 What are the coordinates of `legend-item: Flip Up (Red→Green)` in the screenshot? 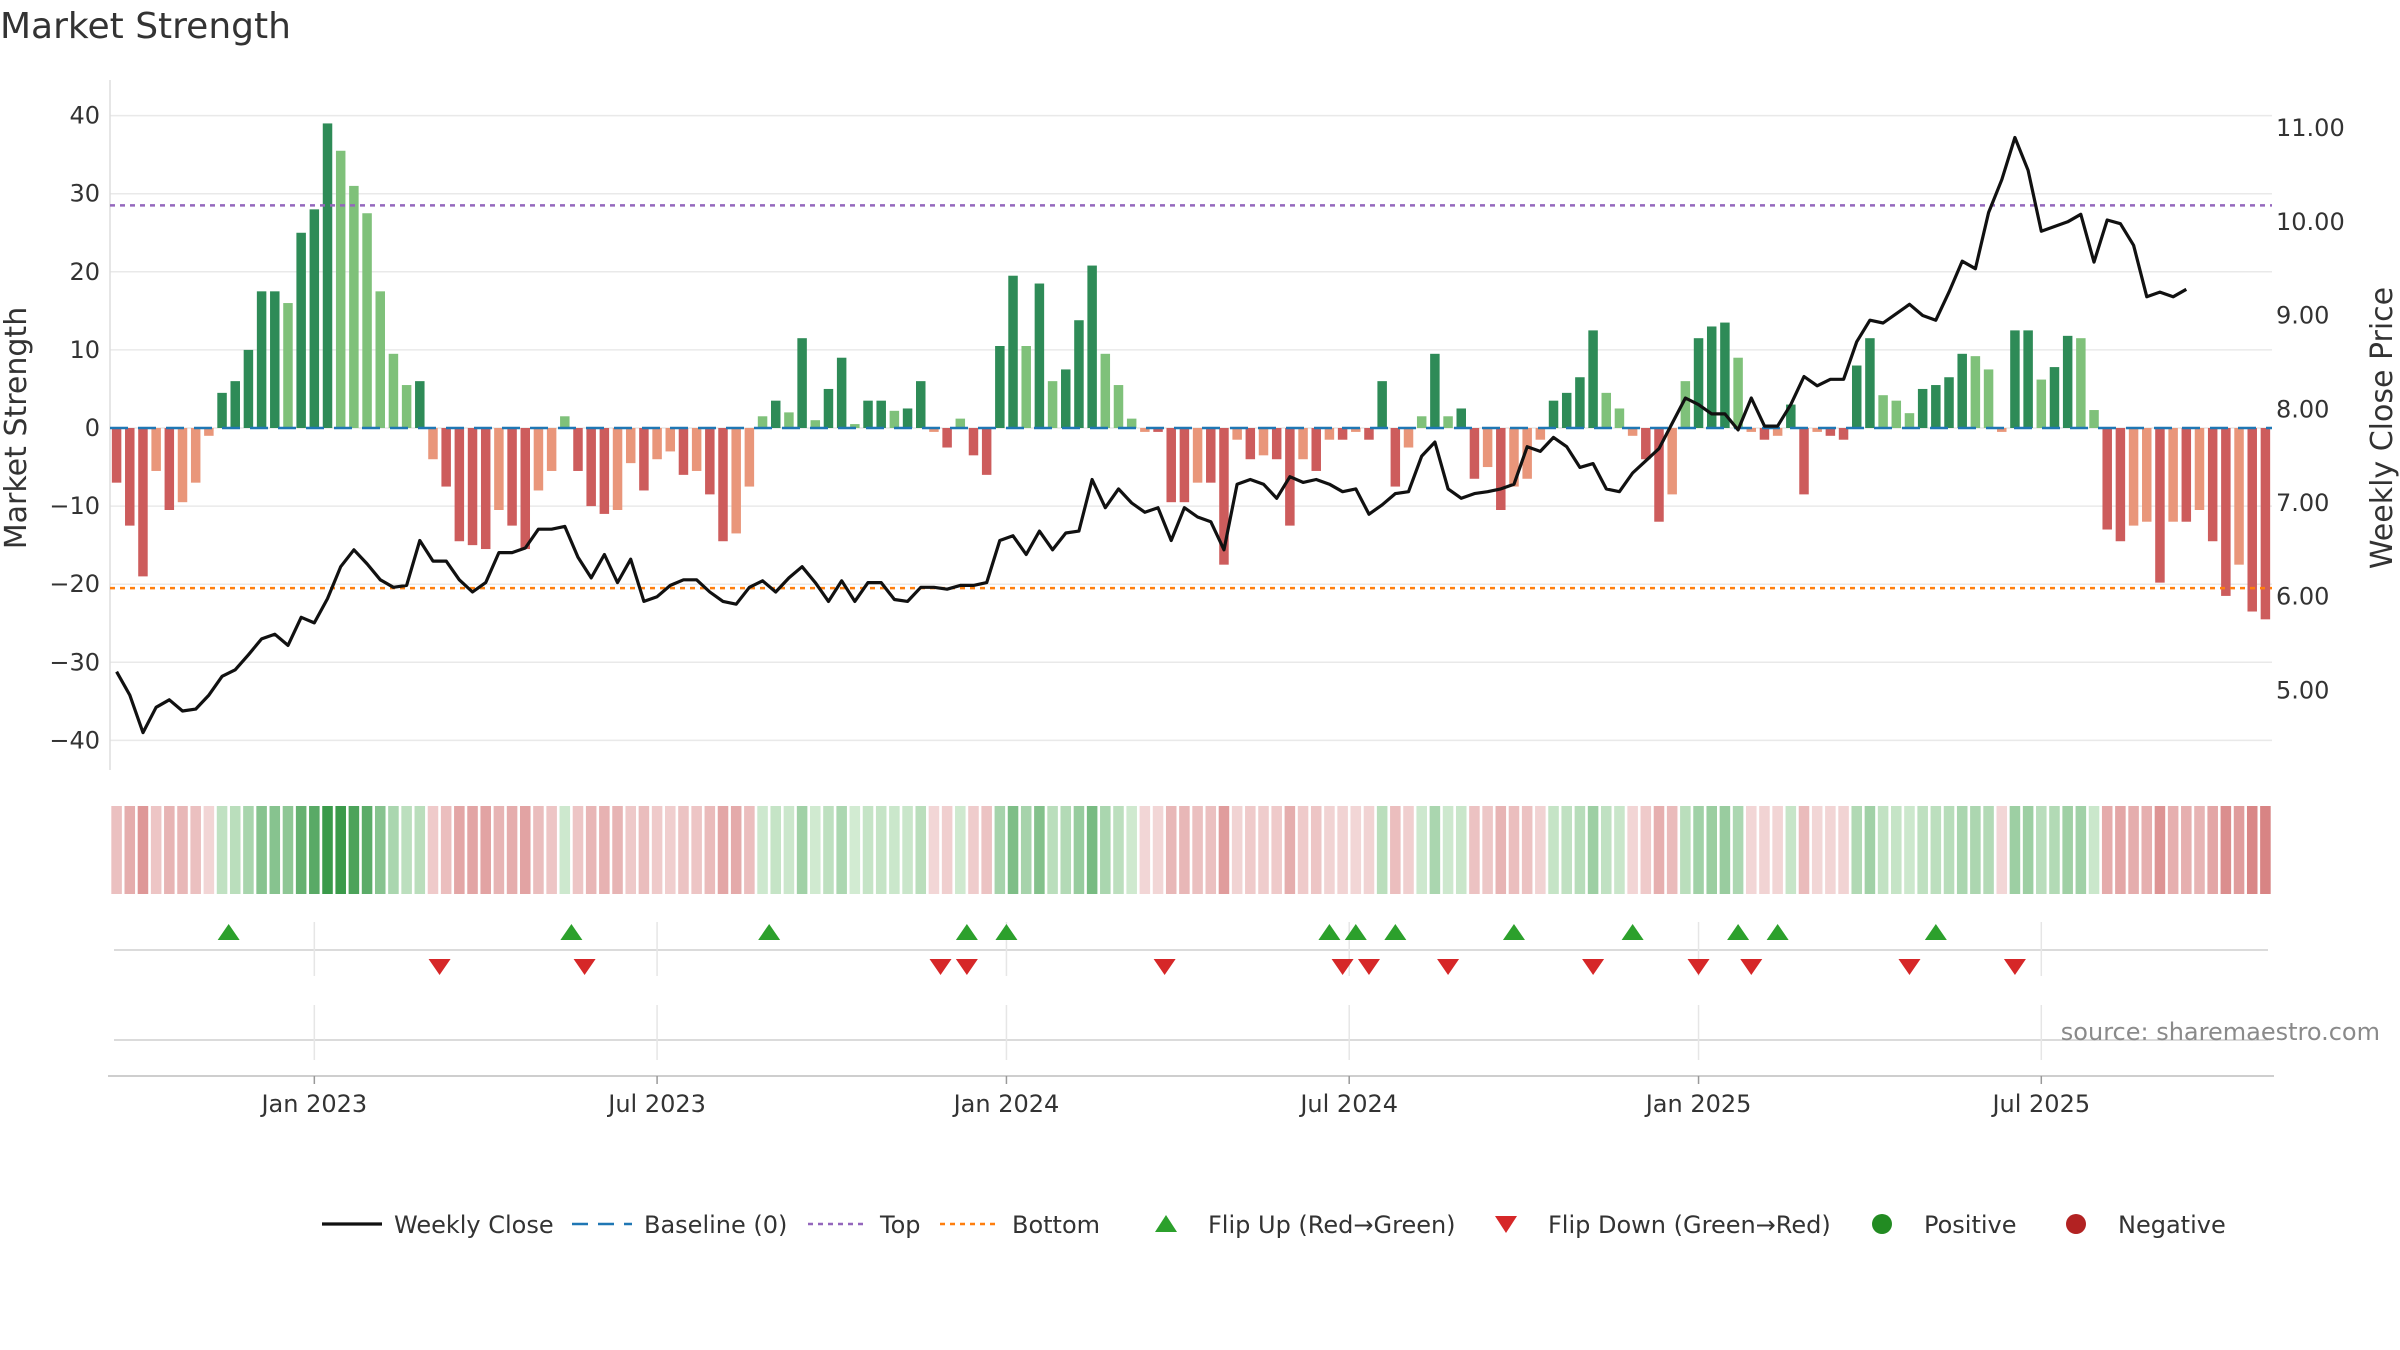 It's located at (1305, 1225).